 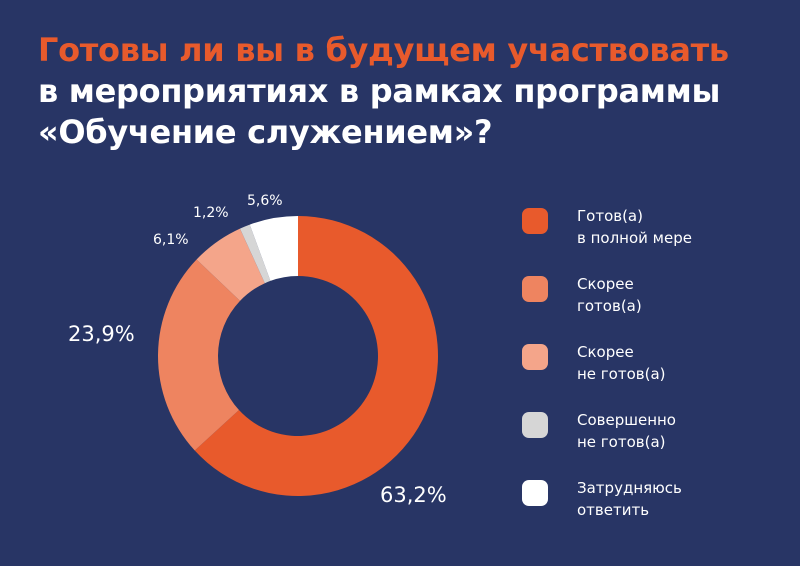 I want to click on legend-item: Совершенно не готов(а), so click(x=657, y=443).